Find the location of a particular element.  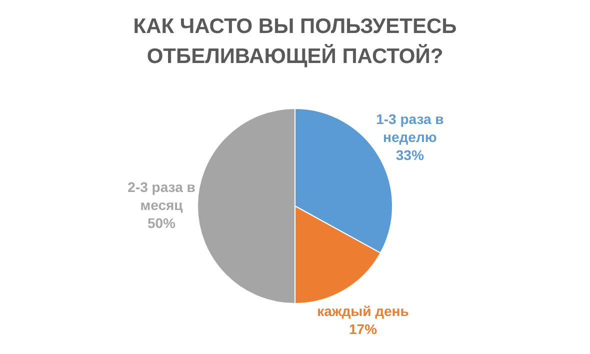

slice-label: каждый день is located at coordinates (363, 310).